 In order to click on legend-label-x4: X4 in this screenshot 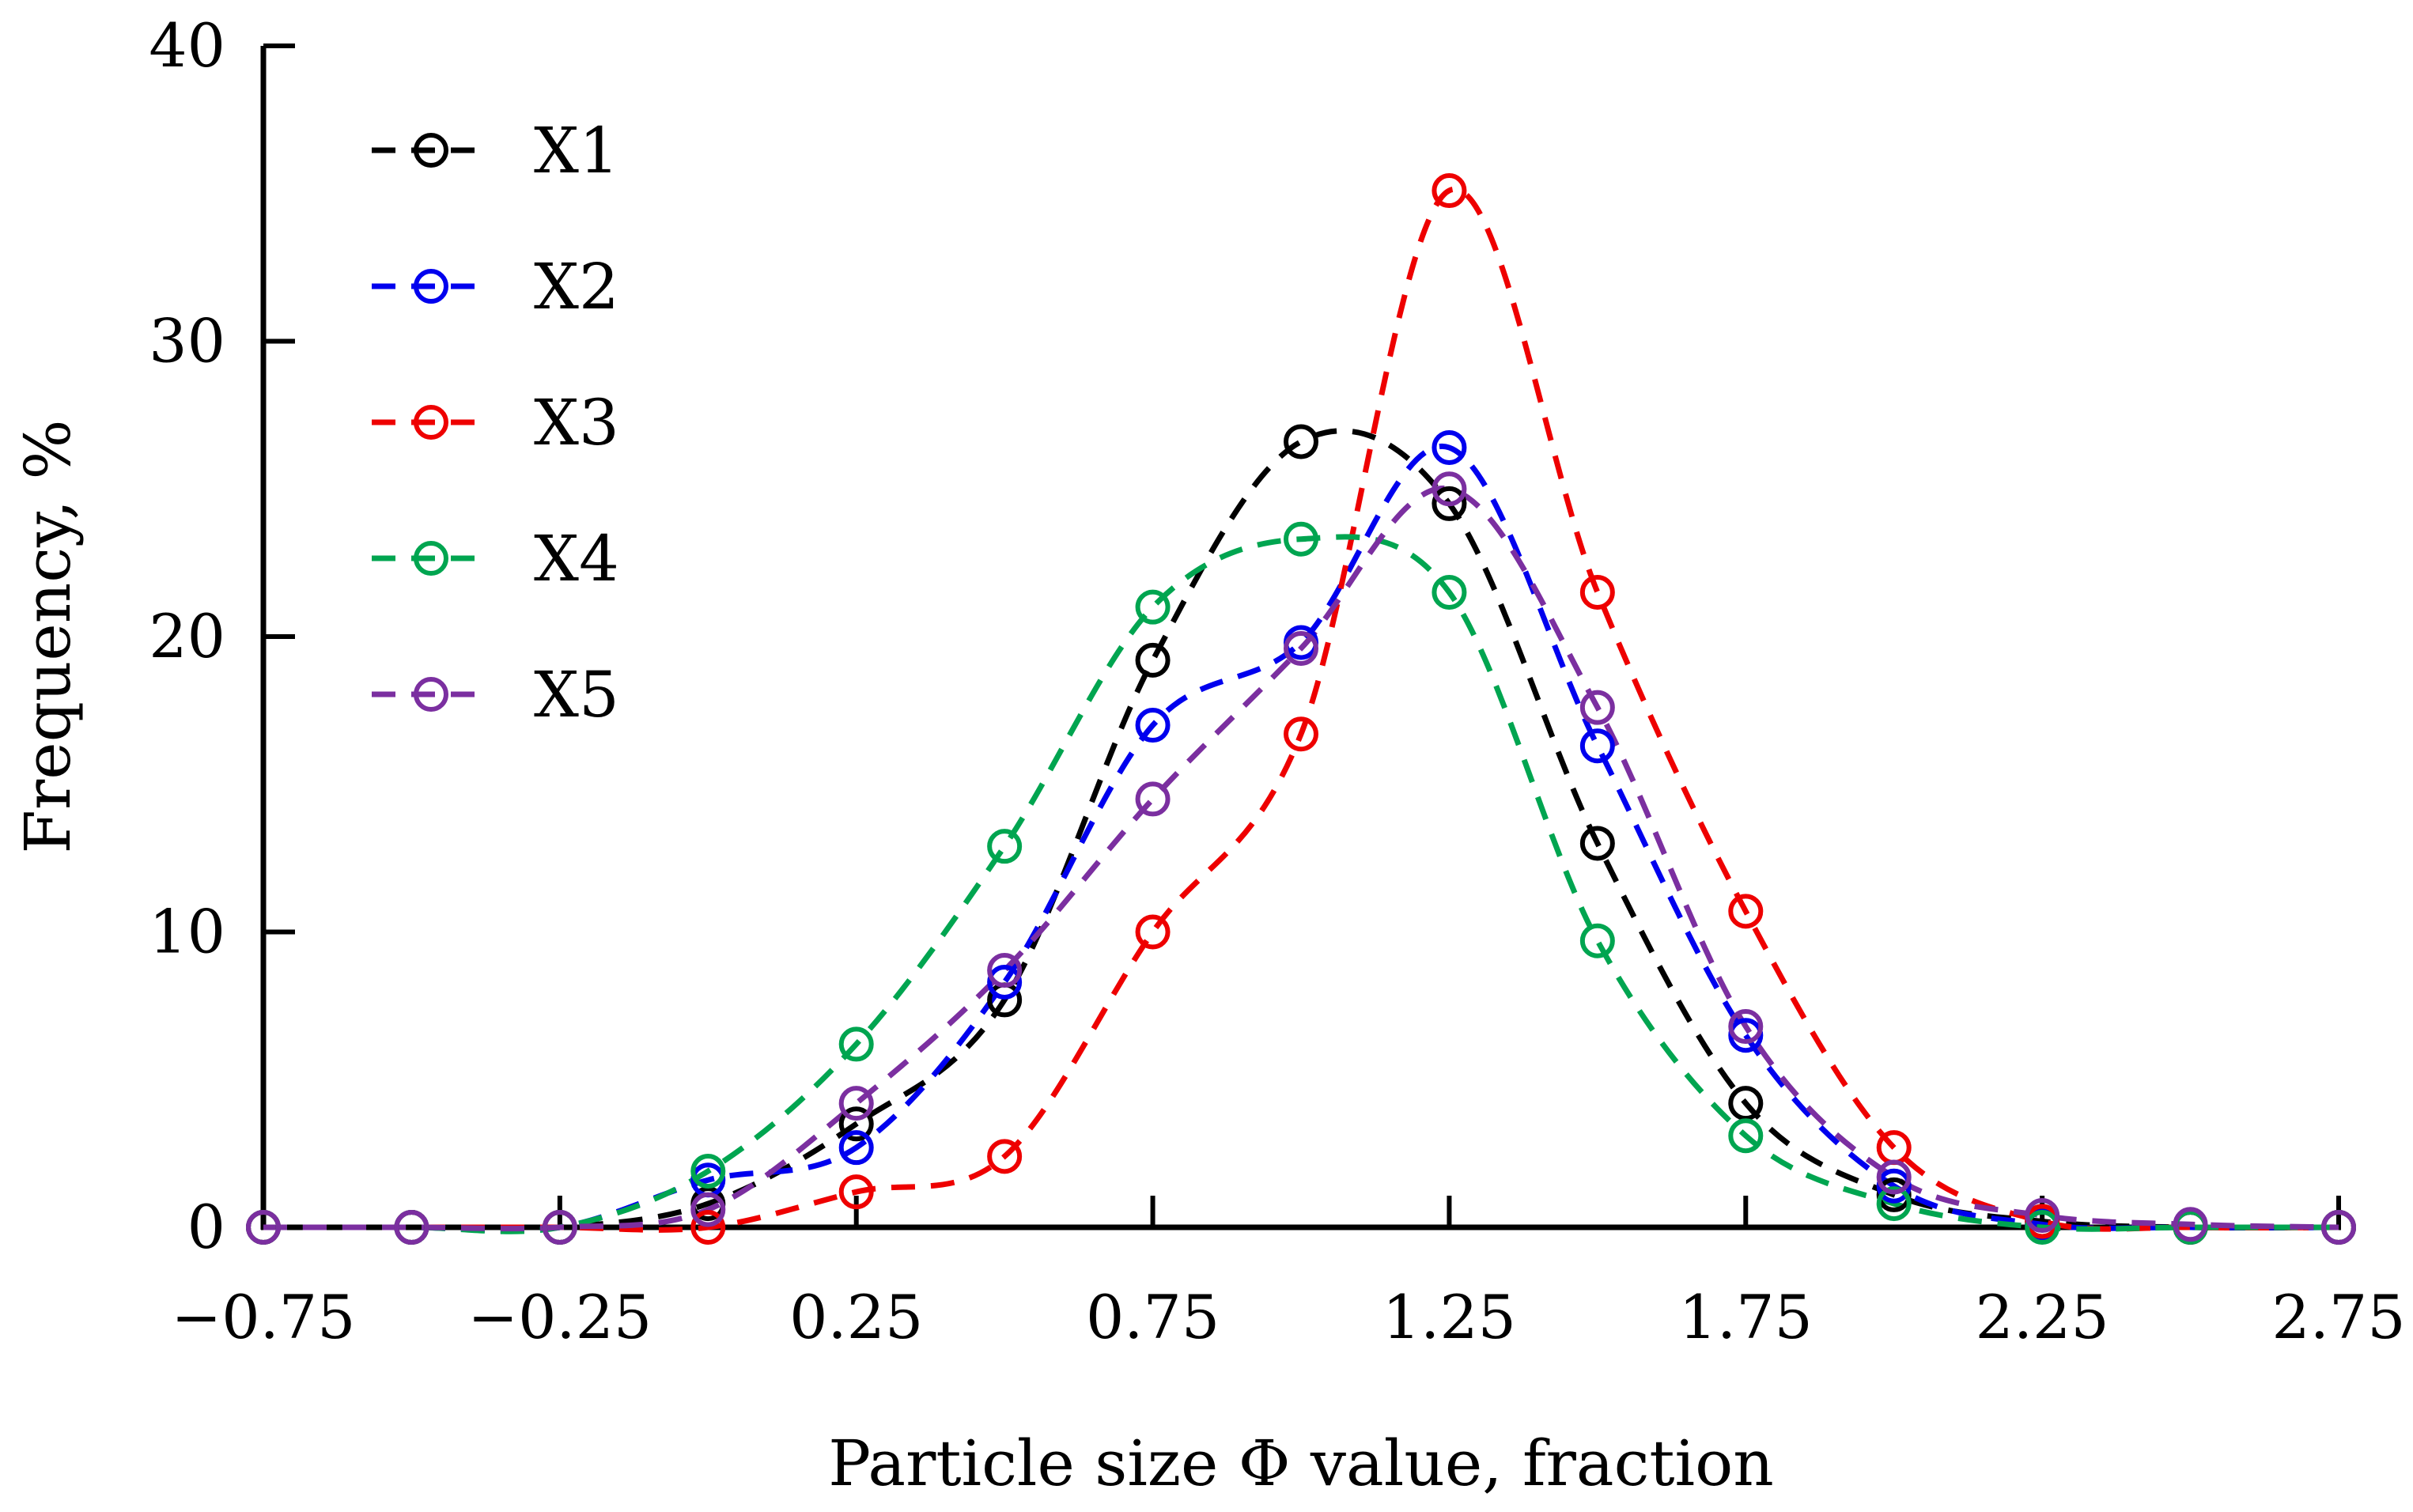, I will do `click(576, 559)`.